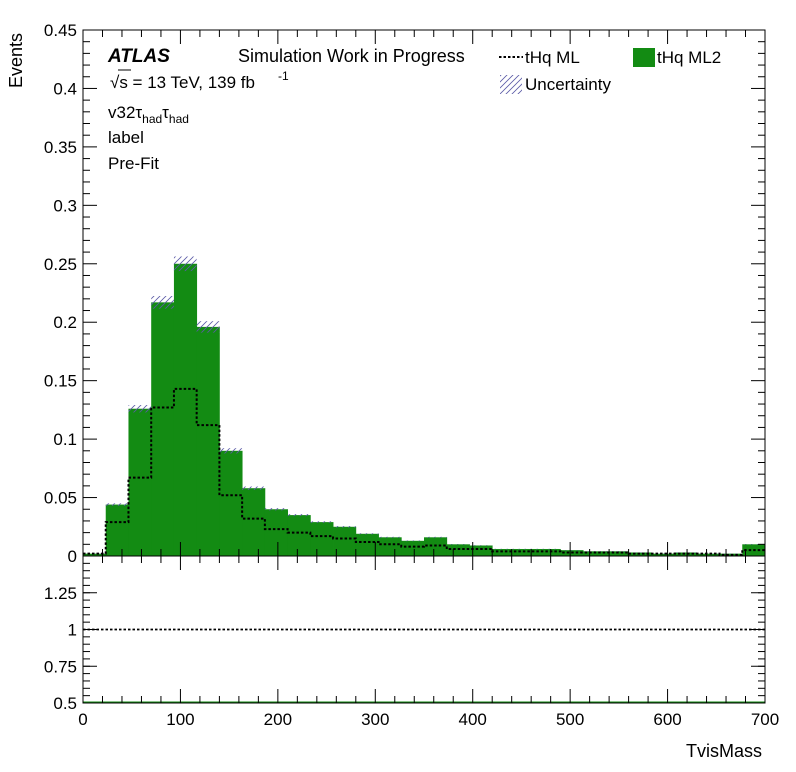 The image size is (796, 772). What do you see at coordinates (283, 76) in the screenshot?
I see `energy-sup: -1` at bounding box center [283, 76].